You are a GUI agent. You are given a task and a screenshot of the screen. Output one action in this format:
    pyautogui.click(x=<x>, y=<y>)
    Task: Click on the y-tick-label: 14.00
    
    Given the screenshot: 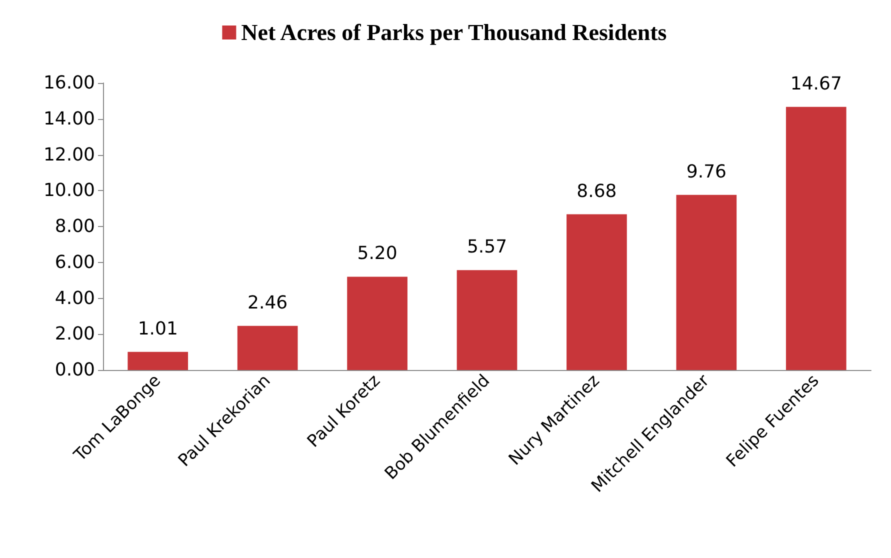 What is the action you would take?
    pyautogui.click(x=69, y=119)
    